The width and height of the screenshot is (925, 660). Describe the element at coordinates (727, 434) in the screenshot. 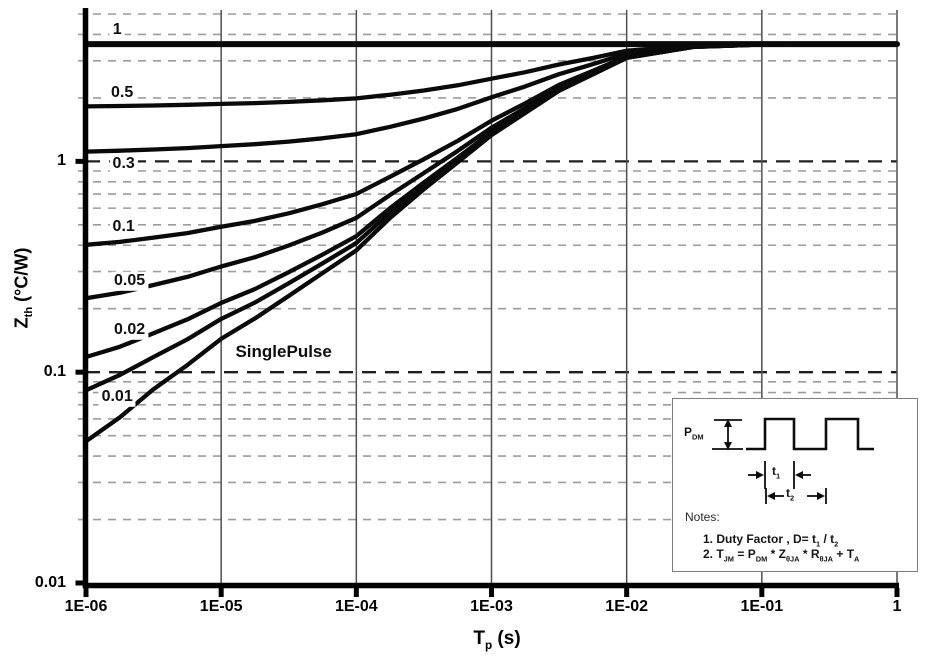

I see `amplitude-arrow` at that location.